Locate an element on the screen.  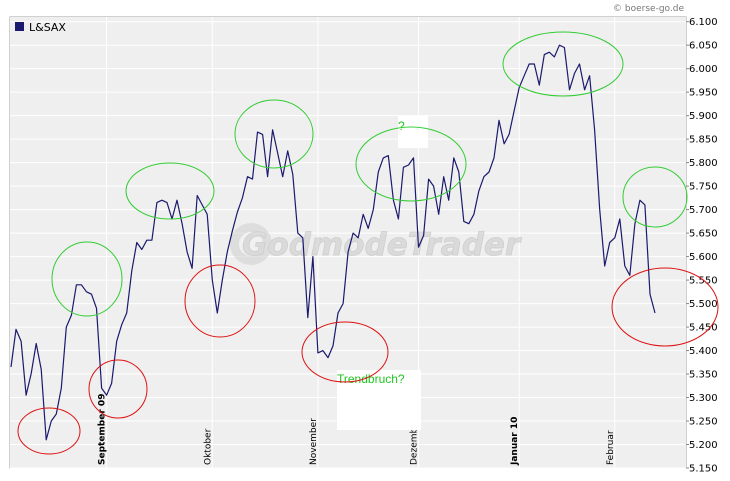
y-tick-label: 5.750 is located at coordinates (703, 187).